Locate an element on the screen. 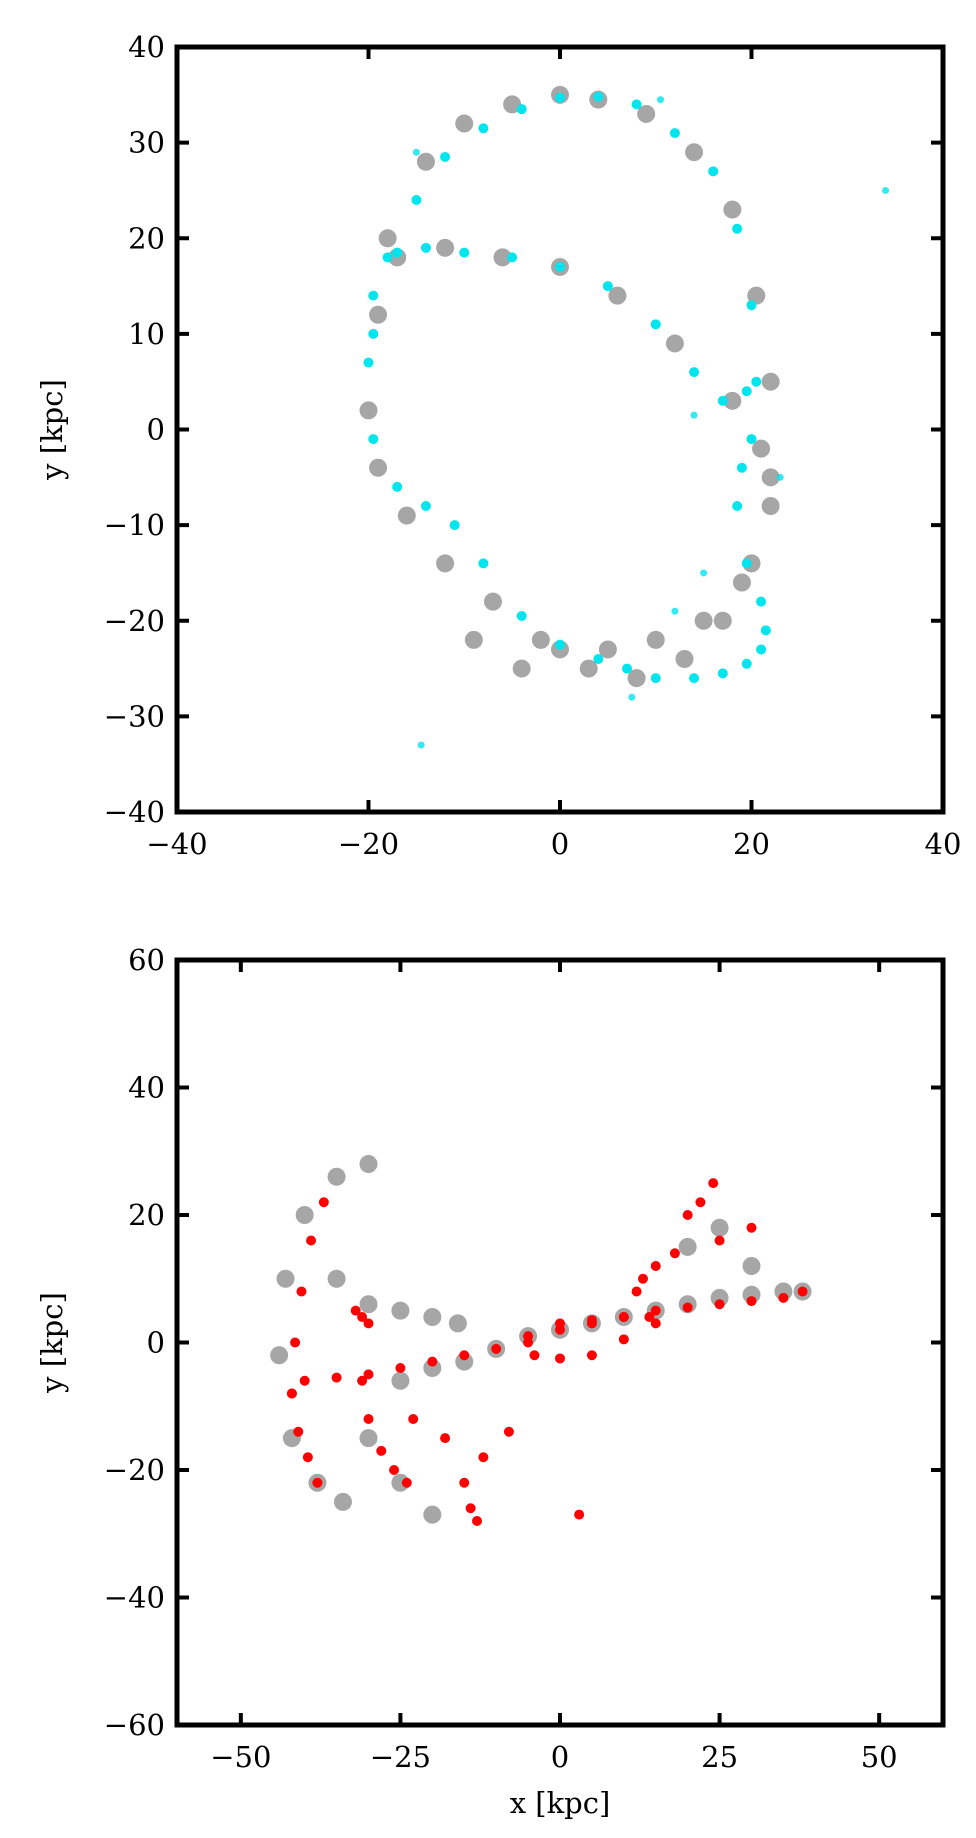  x-tick-label-0: −40 is located at coordinates (176, 844).